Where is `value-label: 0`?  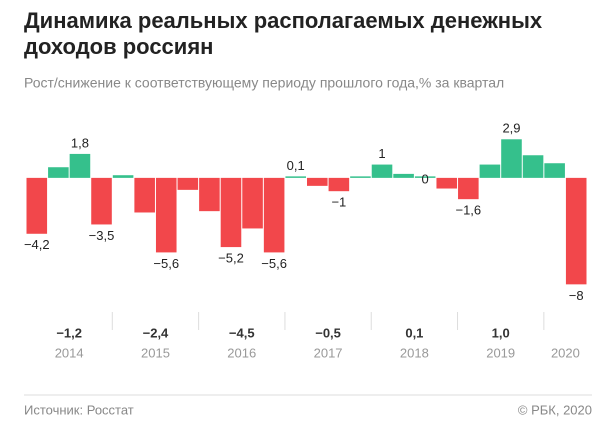 value-label: 0 is located at coordinates (425, 178).